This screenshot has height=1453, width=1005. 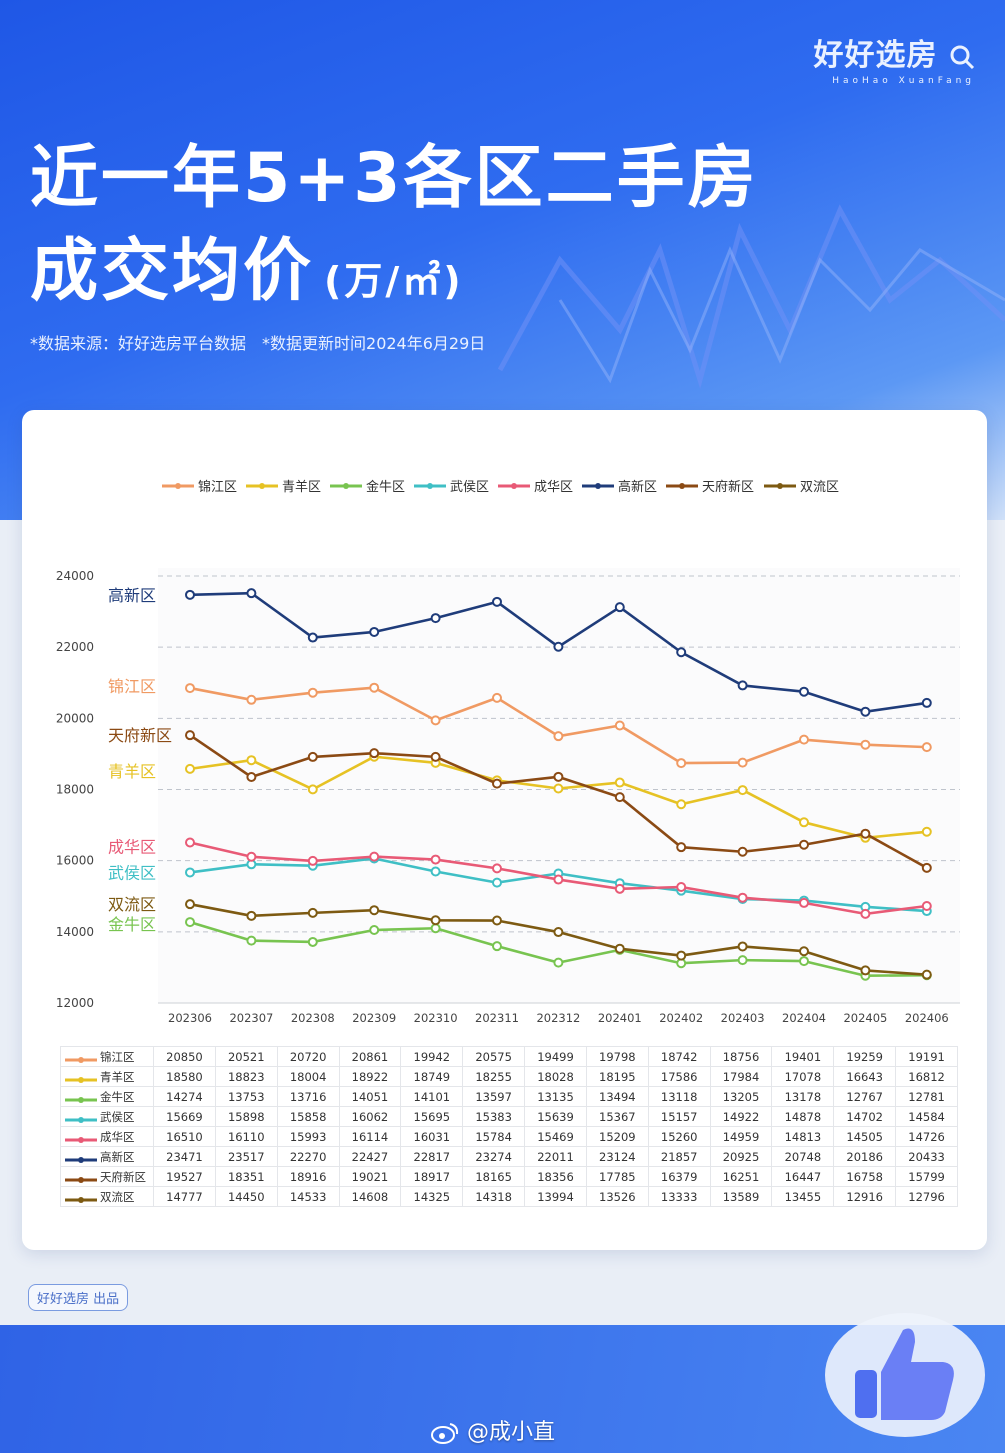 I want to click on row-swatch, so click(x=81, y=1158).